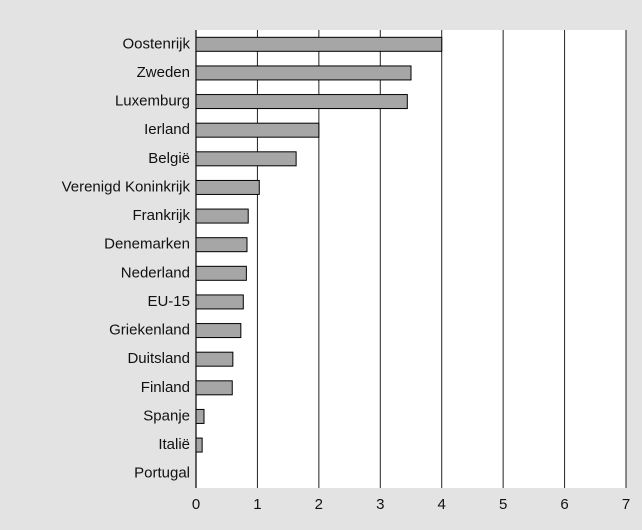 The height and width of the screenshot is (530, 642). I want to click on y-tick-label: Denemarken, so click(147, 244).